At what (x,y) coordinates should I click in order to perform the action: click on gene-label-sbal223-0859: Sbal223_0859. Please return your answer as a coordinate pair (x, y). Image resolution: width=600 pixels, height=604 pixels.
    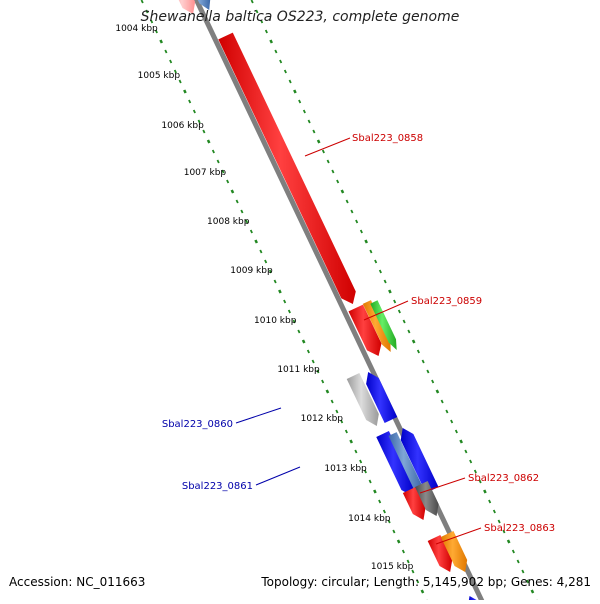
    Looking at the image, I should click on (446, 301).